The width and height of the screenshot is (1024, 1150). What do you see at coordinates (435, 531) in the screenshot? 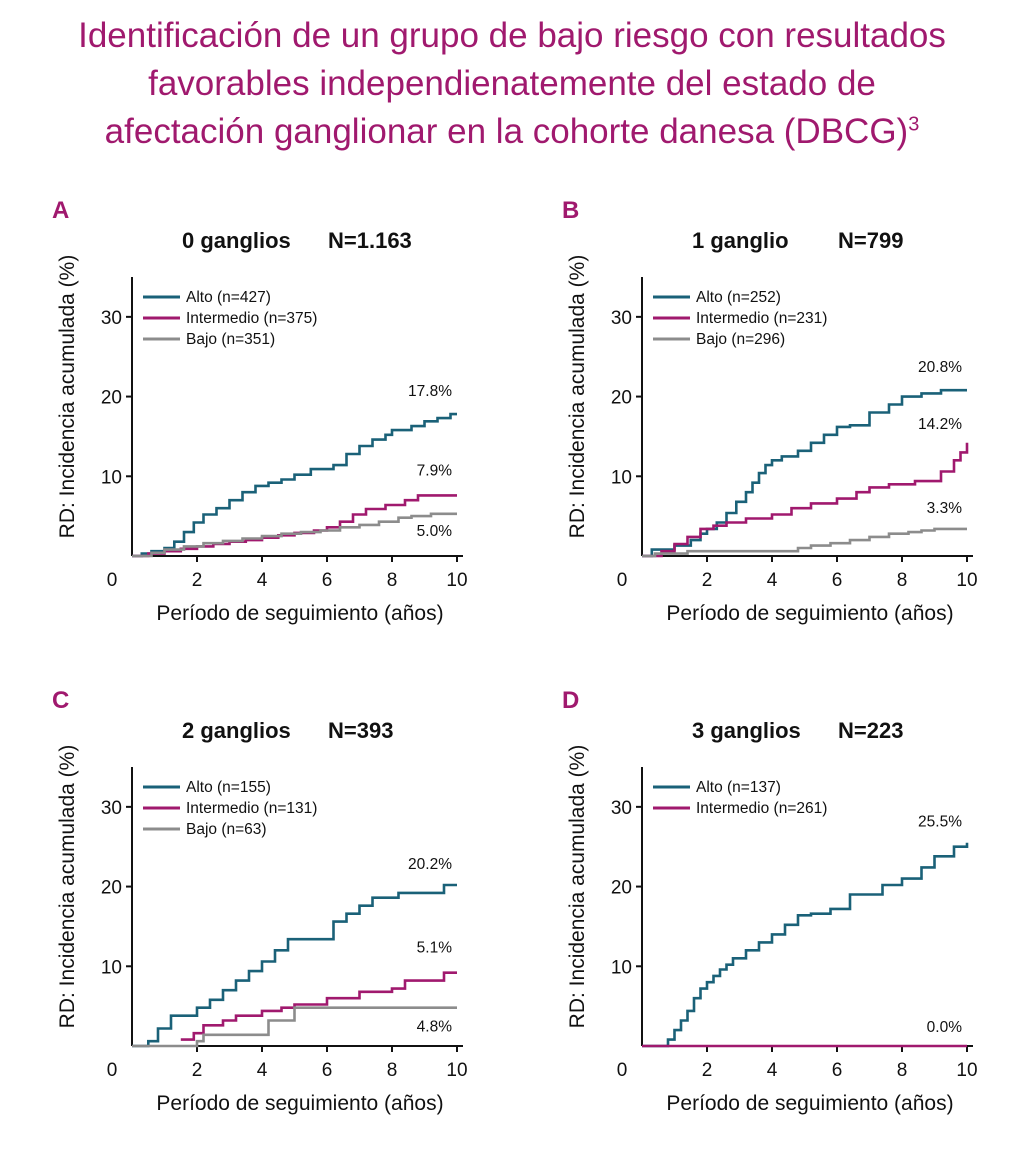
I see `end-label-bajo: 5.0%` at bounding box center [435, 531].